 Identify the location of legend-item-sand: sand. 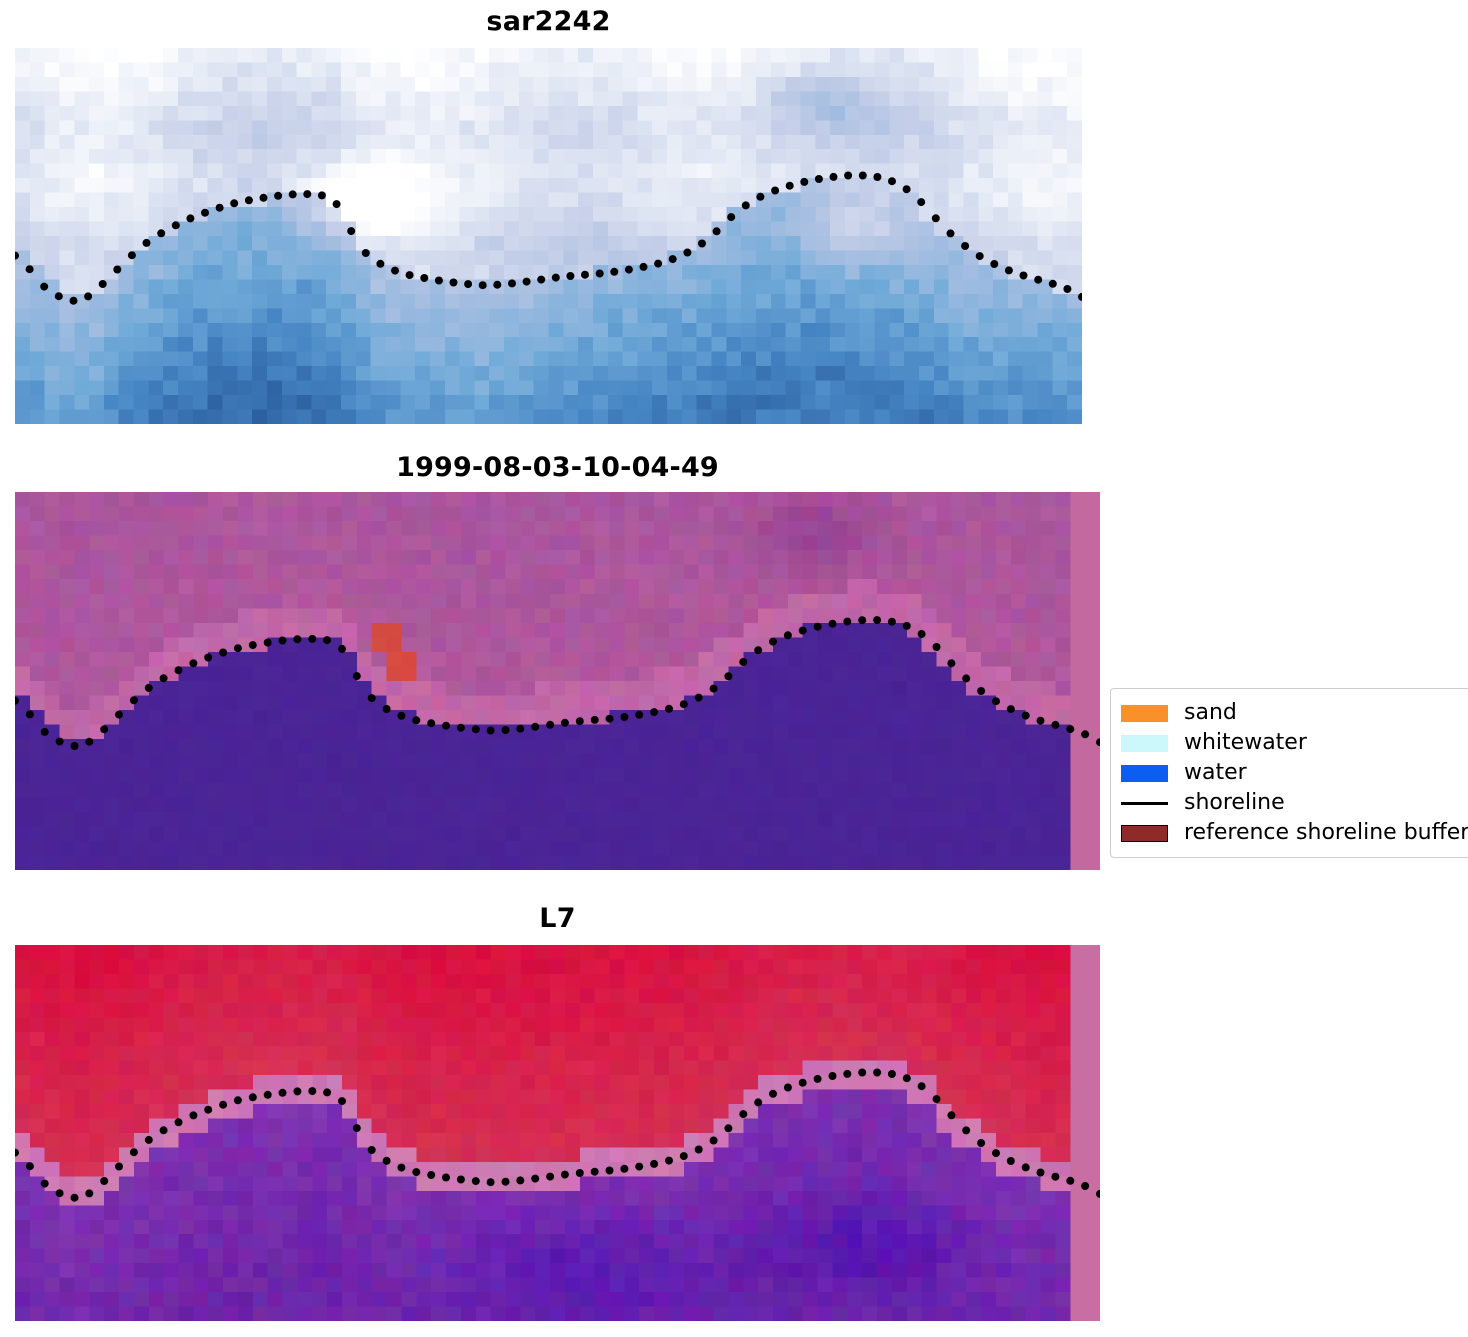
(1294, 713).